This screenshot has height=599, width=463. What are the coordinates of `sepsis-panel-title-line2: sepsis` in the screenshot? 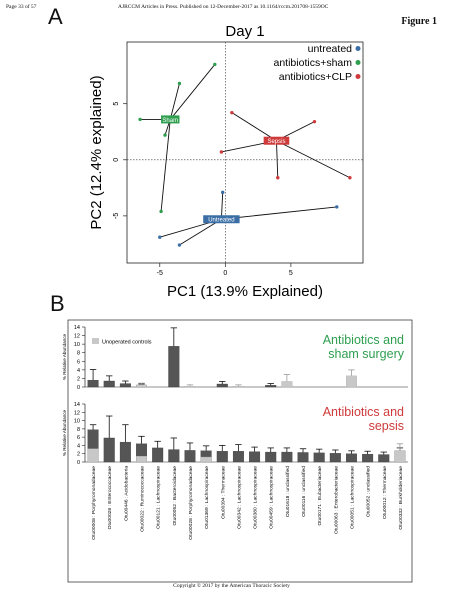 It's located at (386, 426).